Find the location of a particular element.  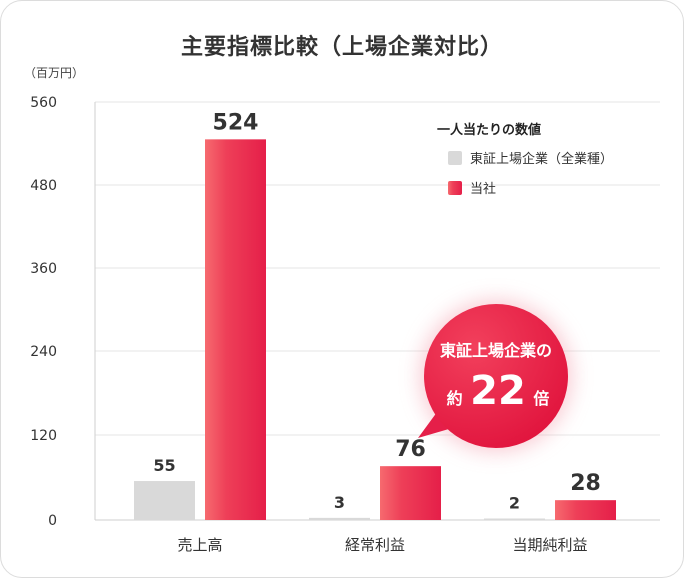

legend-title: 一人当たりの数値 is located at coordinates (489, 130).